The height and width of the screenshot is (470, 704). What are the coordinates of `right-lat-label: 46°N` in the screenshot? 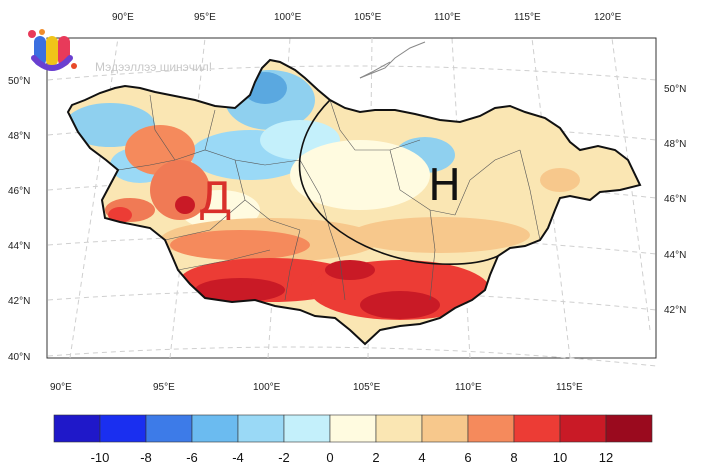 It's located at (675, 199).